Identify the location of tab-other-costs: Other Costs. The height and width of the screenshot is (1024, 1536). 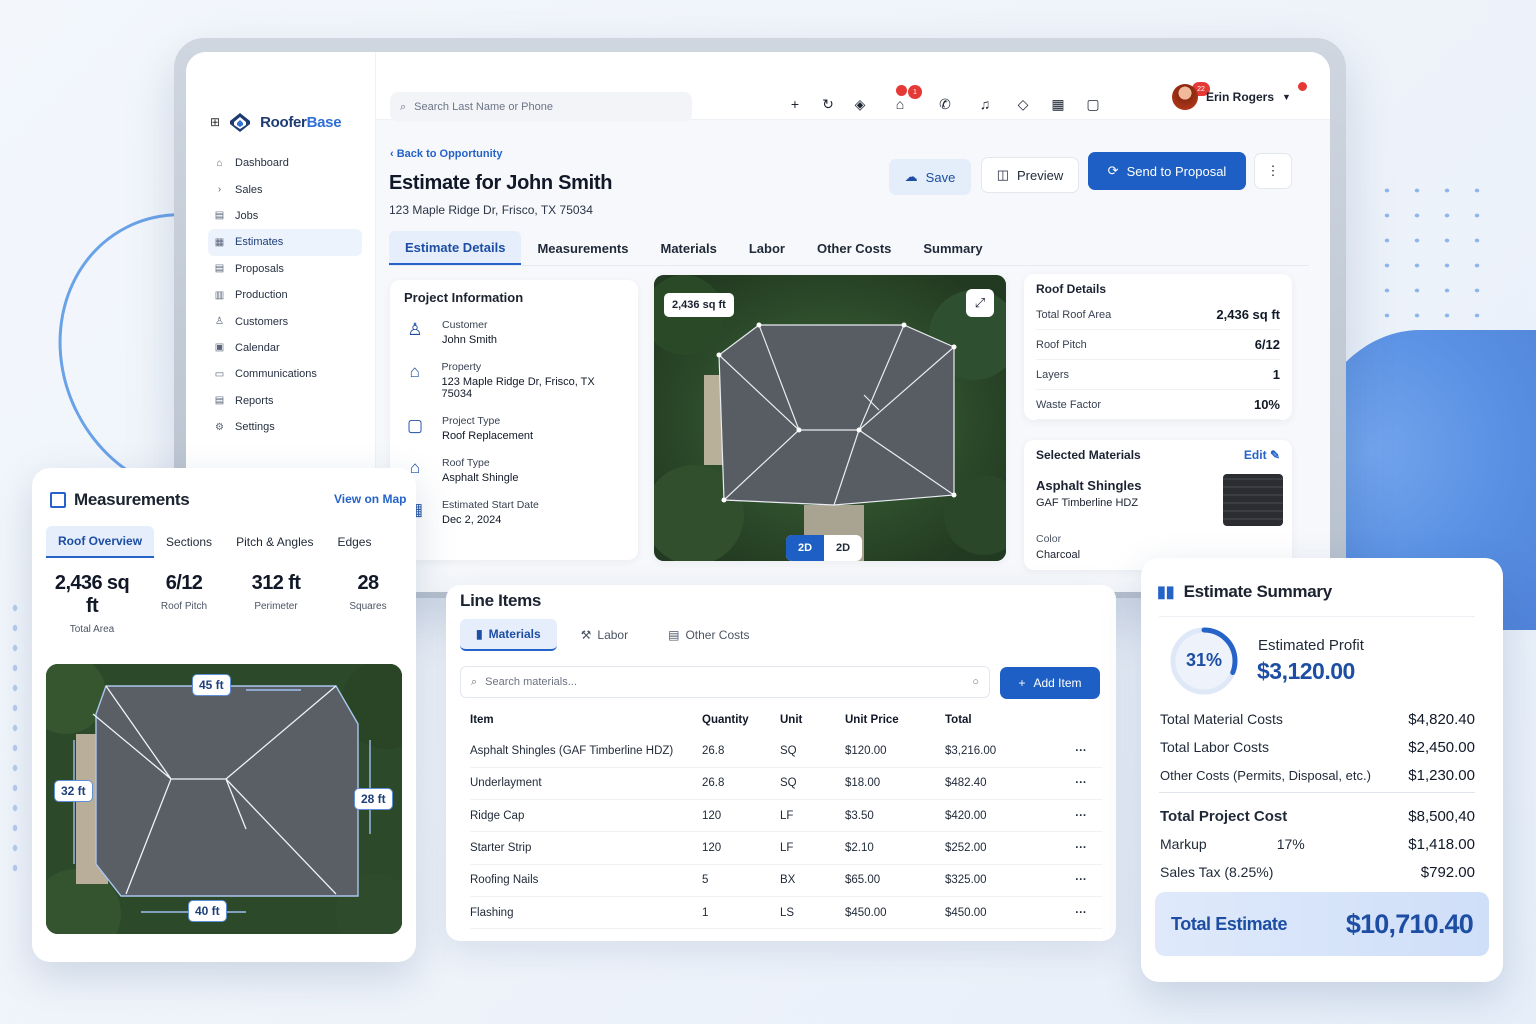
(854, 248).